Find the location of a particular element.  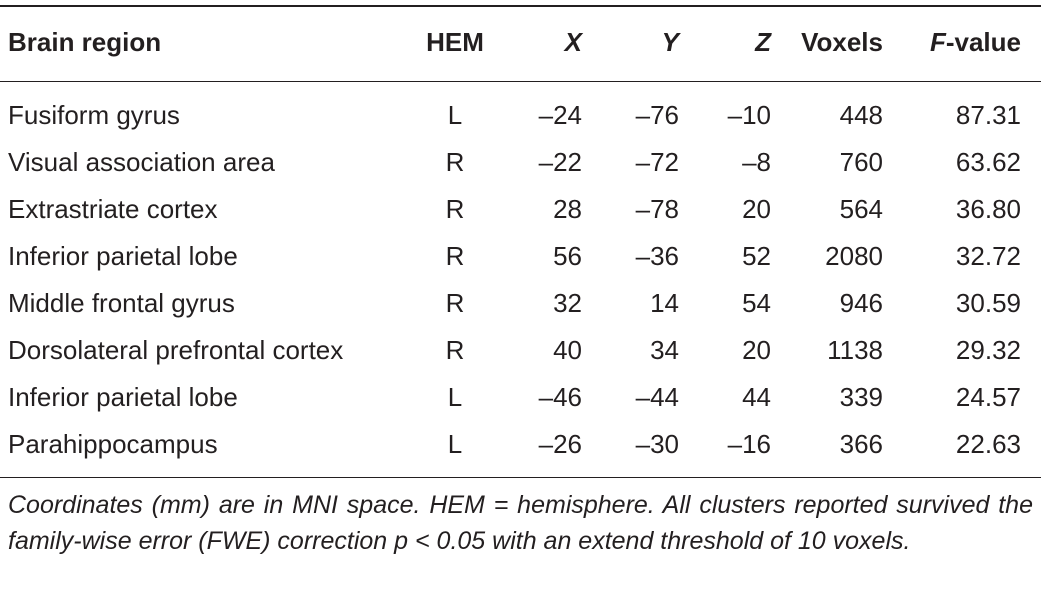

cell-x: 32 is located at coordinates (567, 303).